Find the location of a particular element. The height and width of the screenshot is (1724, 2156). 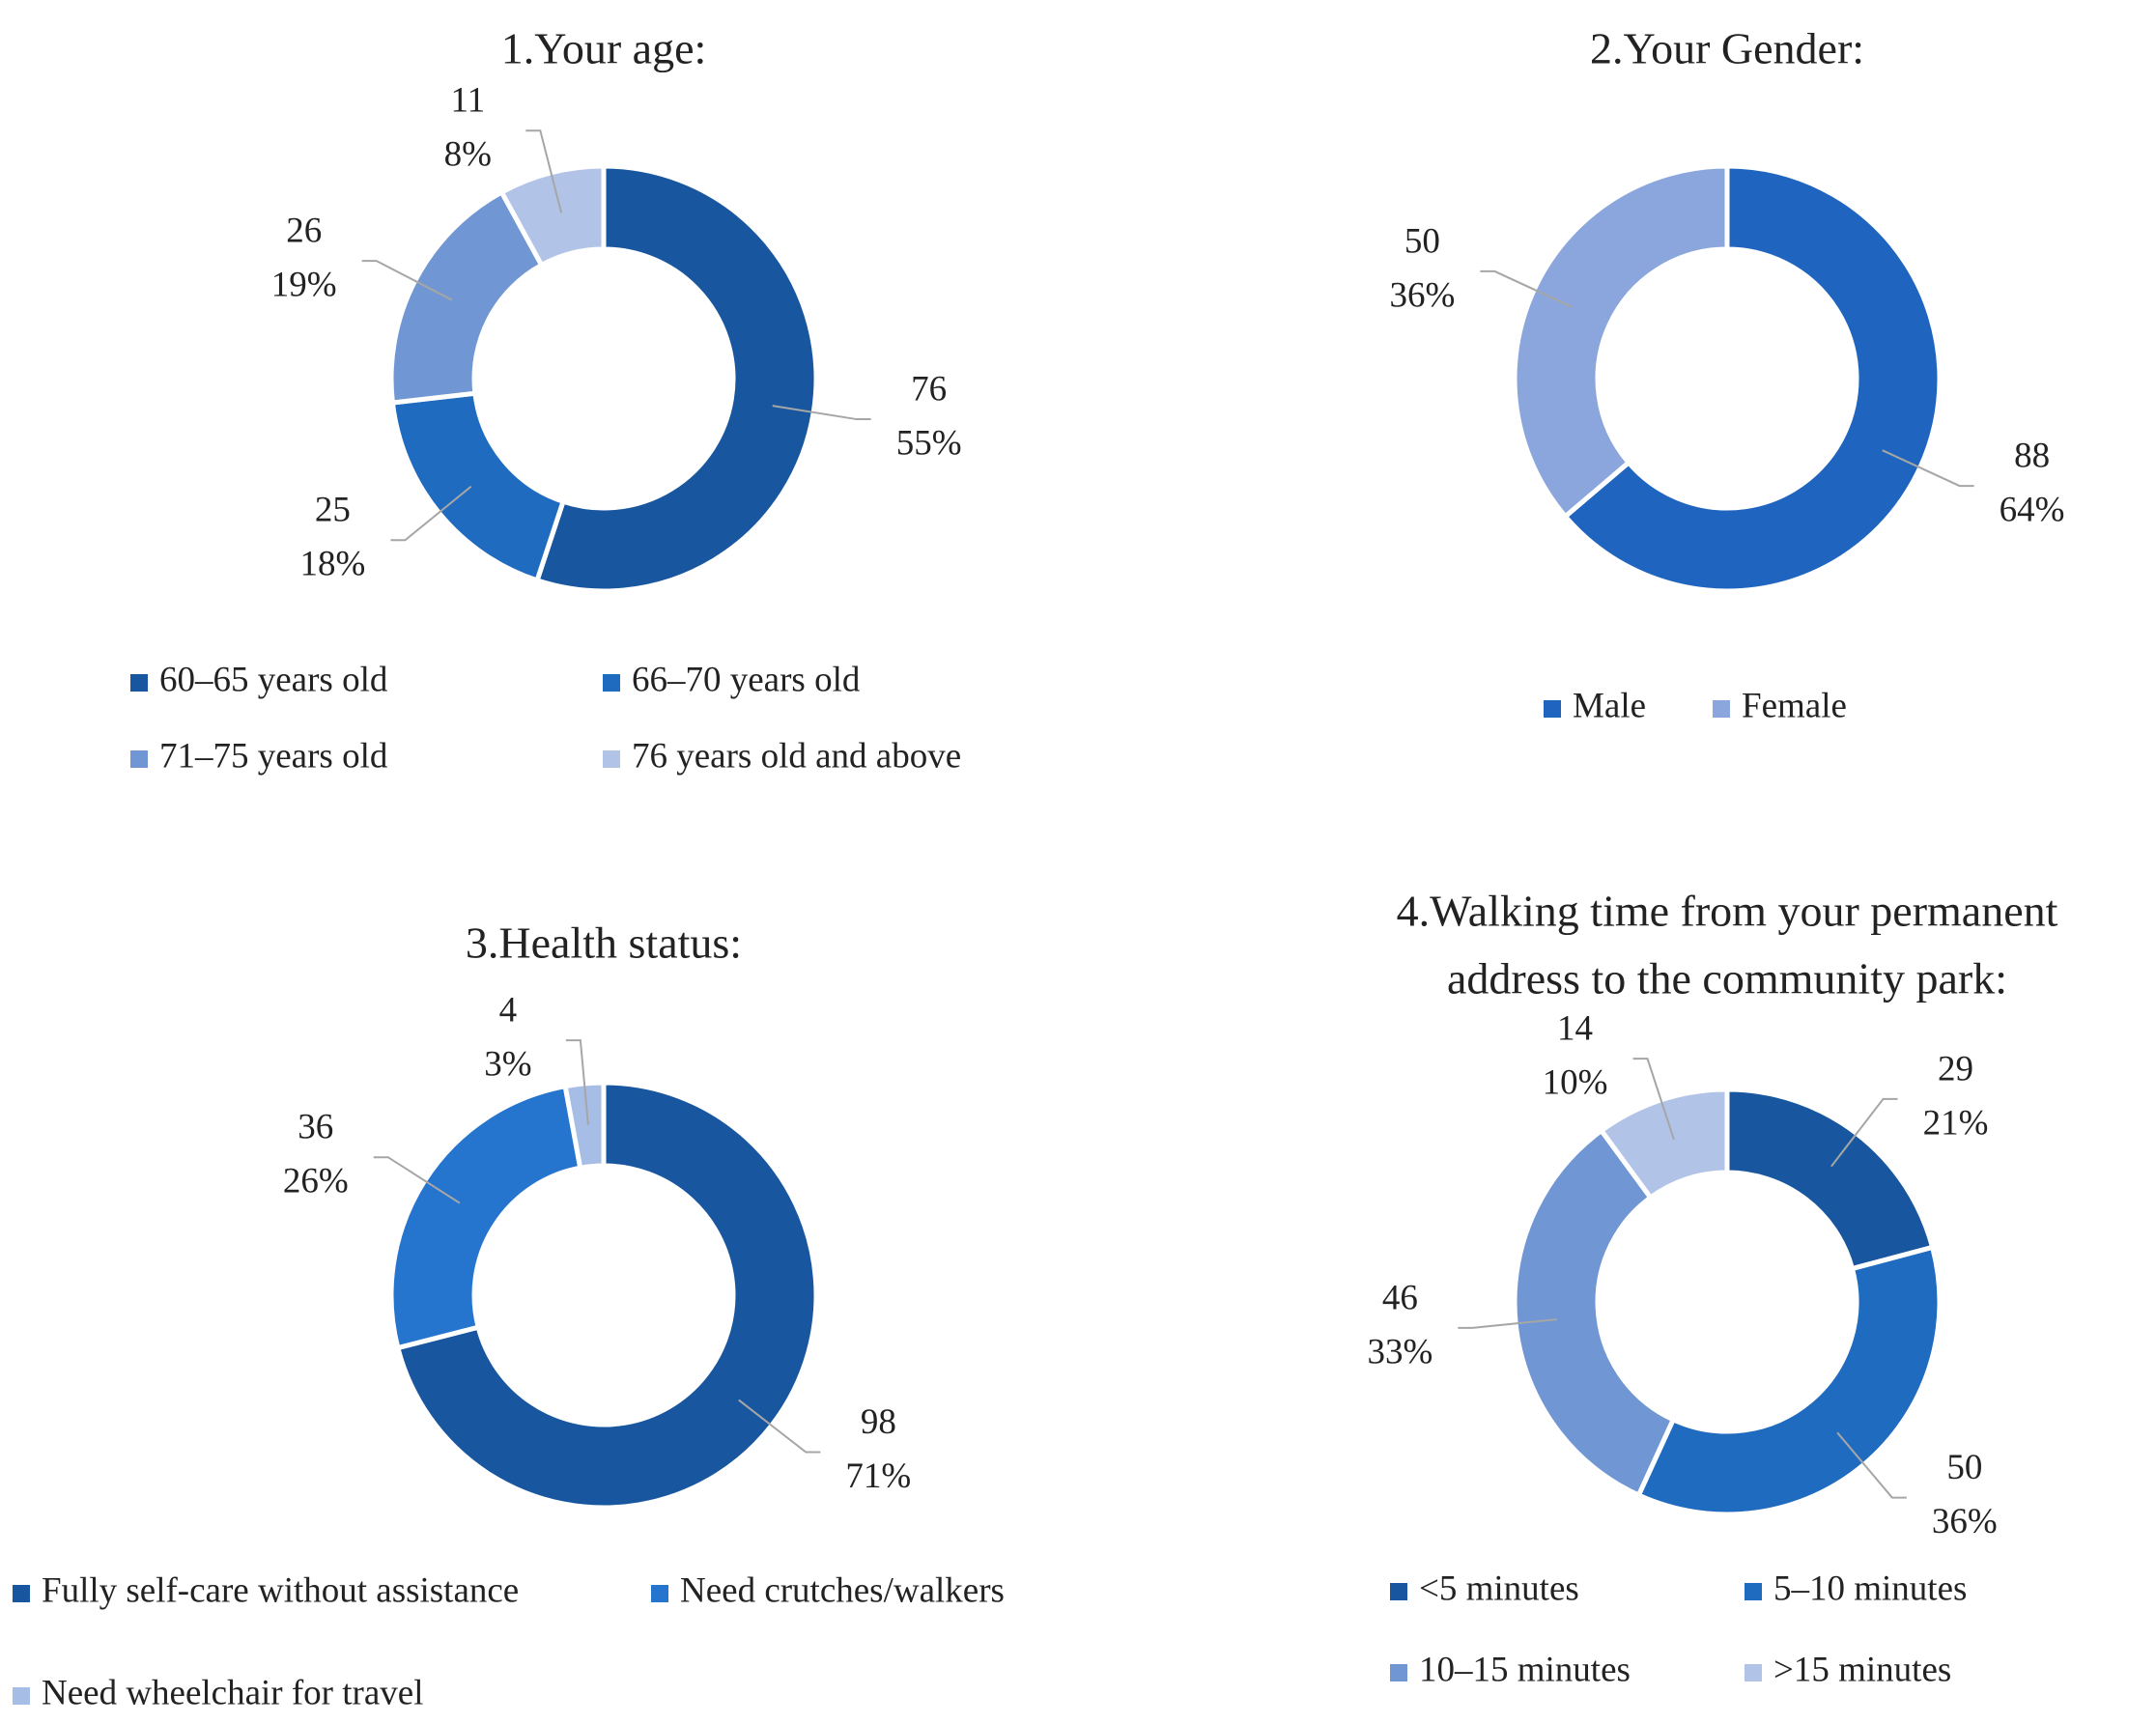

percent-label: 33% is located at coordinates (1400, 1351).